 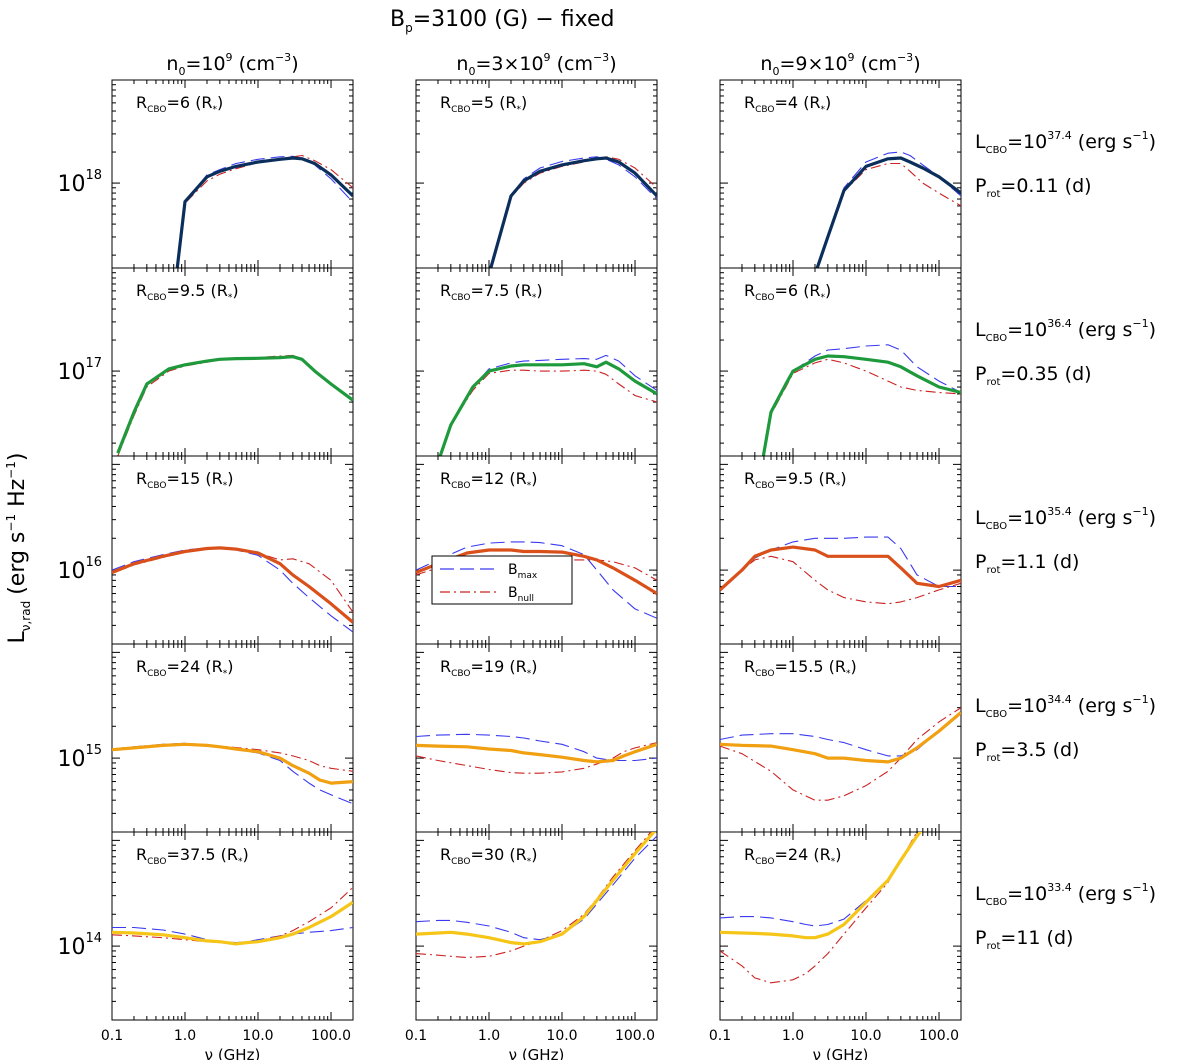 I want to click on panel-r5-c2: RCBO=30 (R*) 0.1 1.0 10.0 100.0 ν (GHz), so click(x=531, y=945).